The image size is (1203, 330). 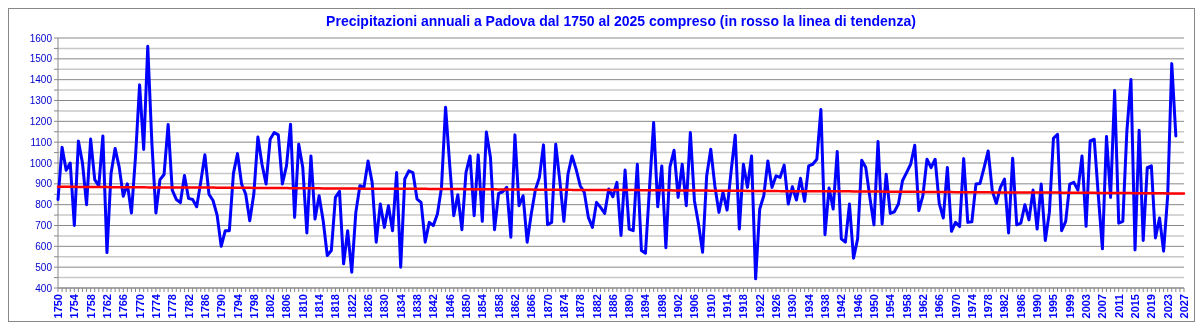 I want to click on x-tick-label: 1990, so click(x=1037, y=306).